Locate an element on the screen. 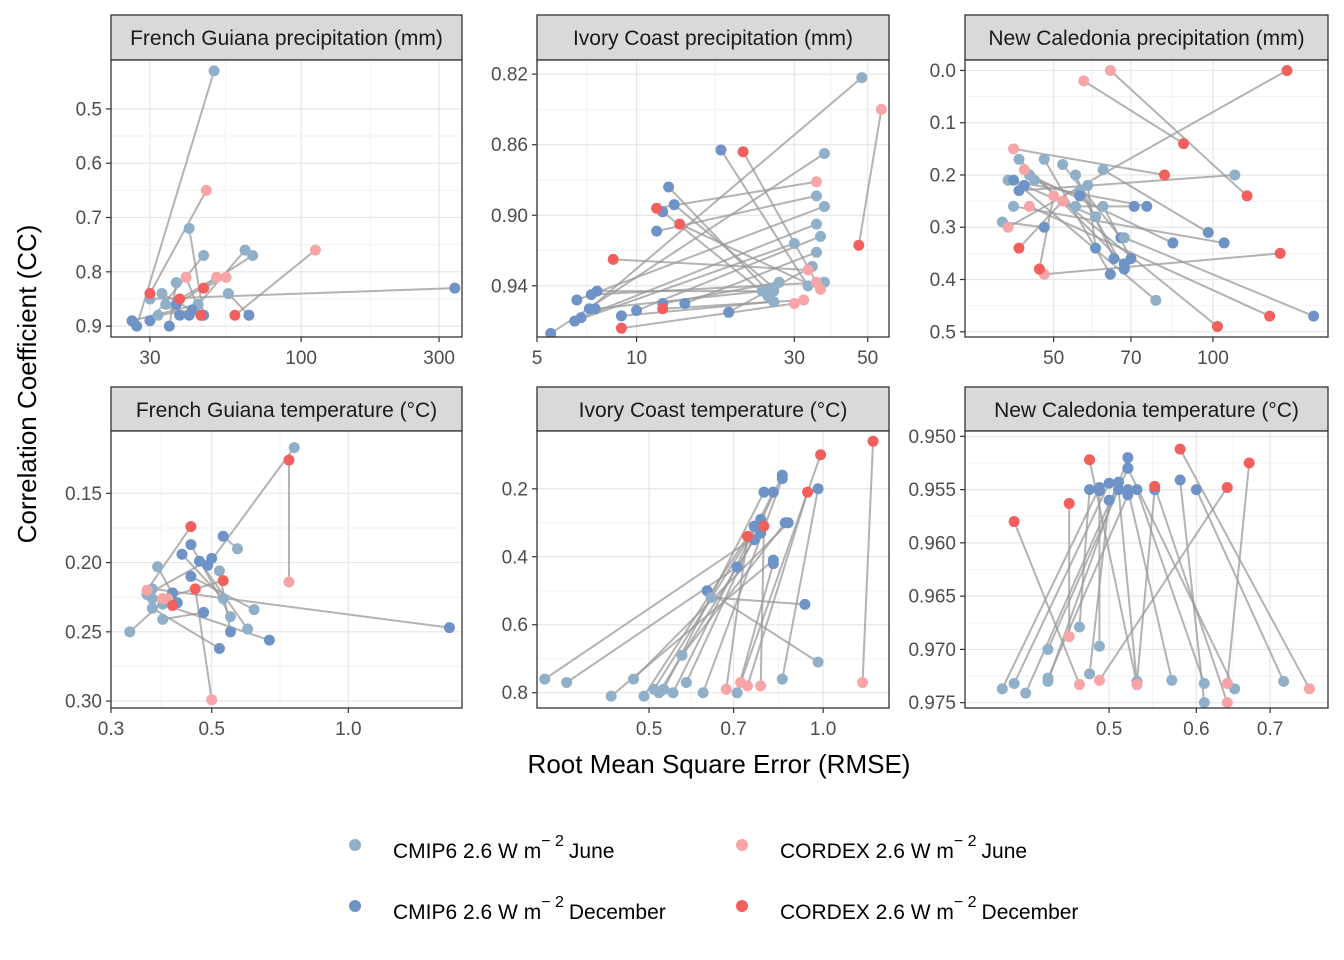  y-tick-label: 0.1 is located at coordinates (943, 123).